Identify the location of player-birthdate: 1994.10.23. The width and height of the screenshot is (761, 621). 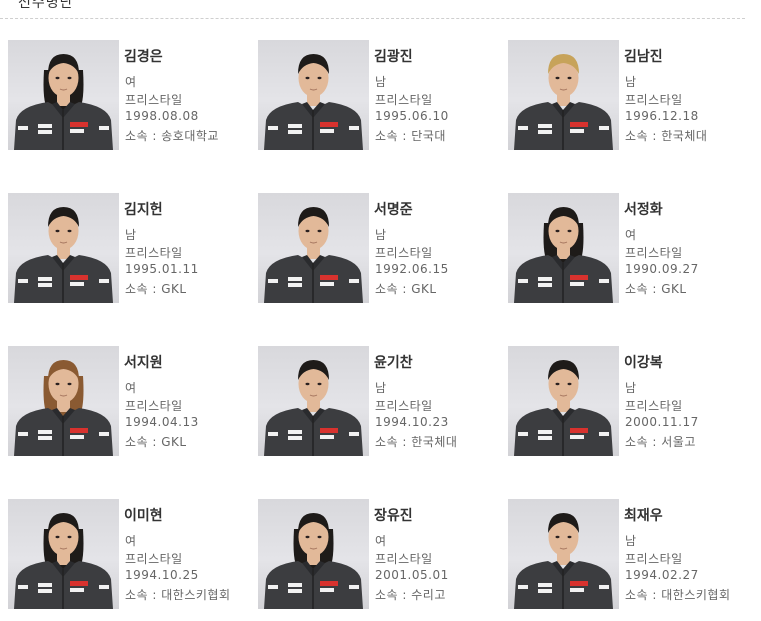
(412, 422).